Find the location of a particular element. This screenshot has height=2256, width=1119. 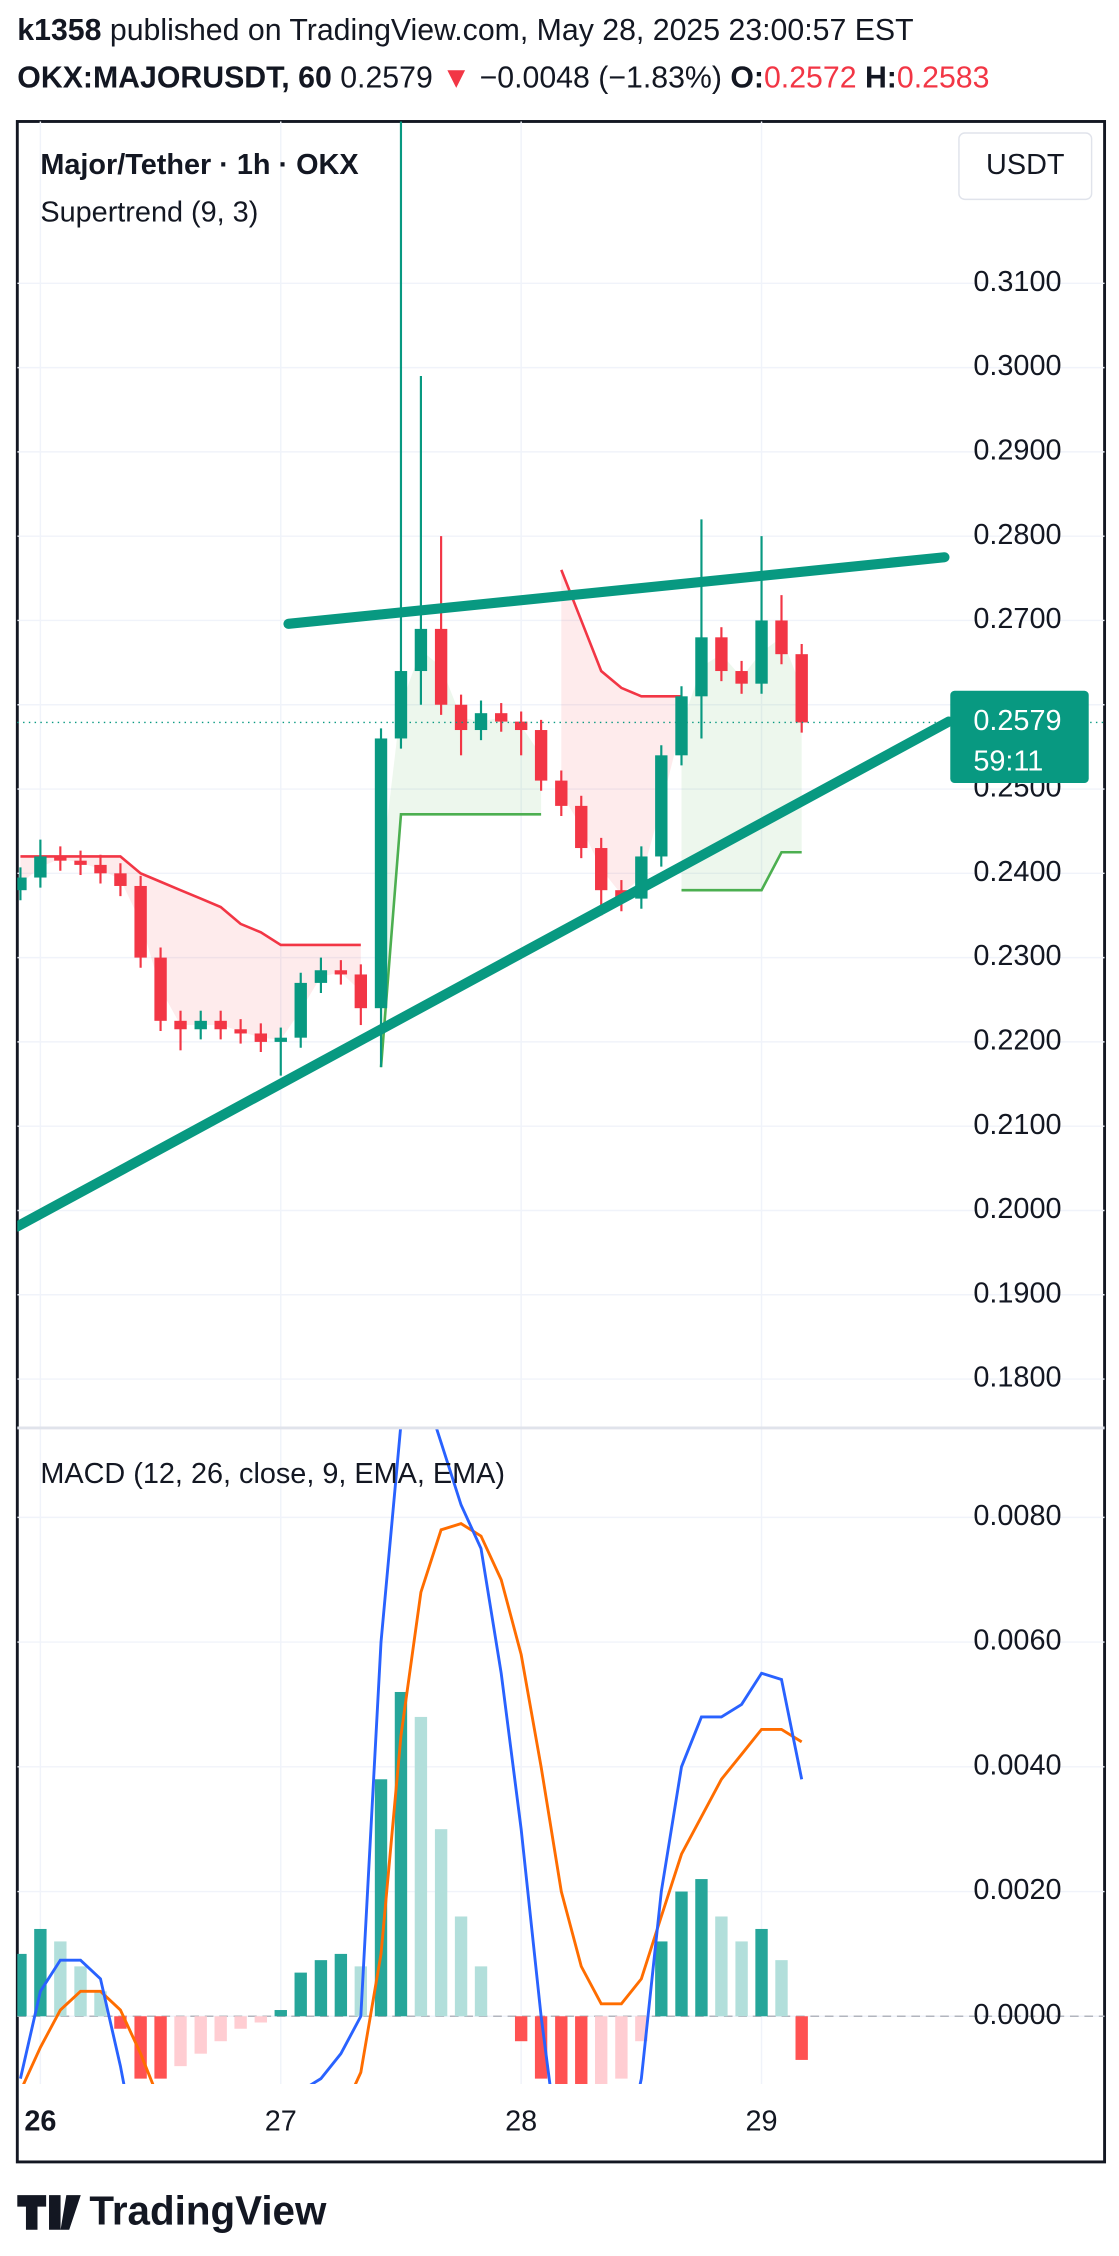

x-tick-label: 28 is located at coordinates (521, 2122).